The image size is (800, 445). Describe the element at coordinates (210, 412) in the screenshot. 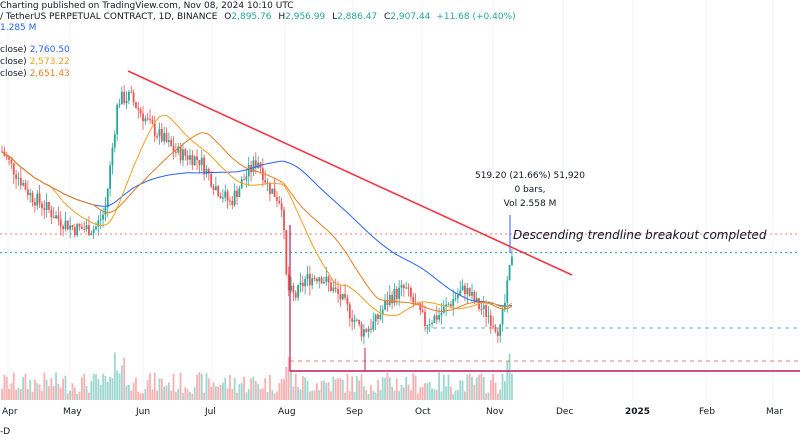

I see `x-tick-jul: Jul` at that location.